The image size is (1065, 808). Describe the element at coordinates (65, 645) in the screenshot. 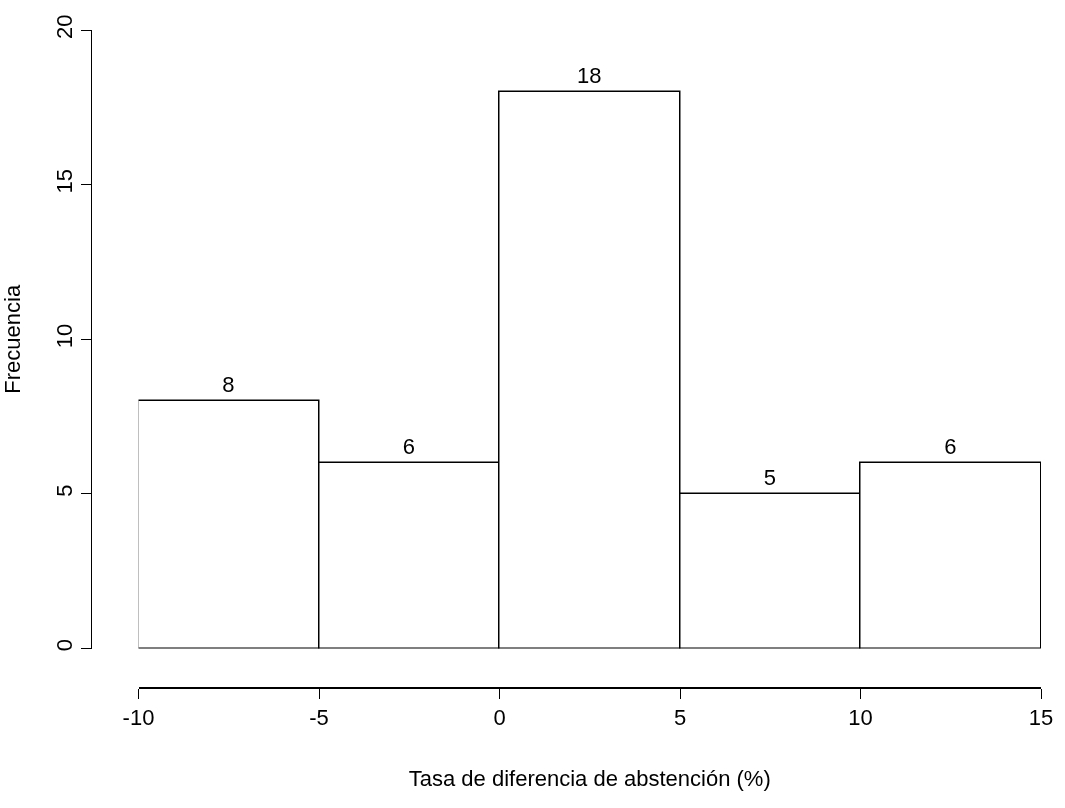

I see `y-tick-label: 0` at that location.